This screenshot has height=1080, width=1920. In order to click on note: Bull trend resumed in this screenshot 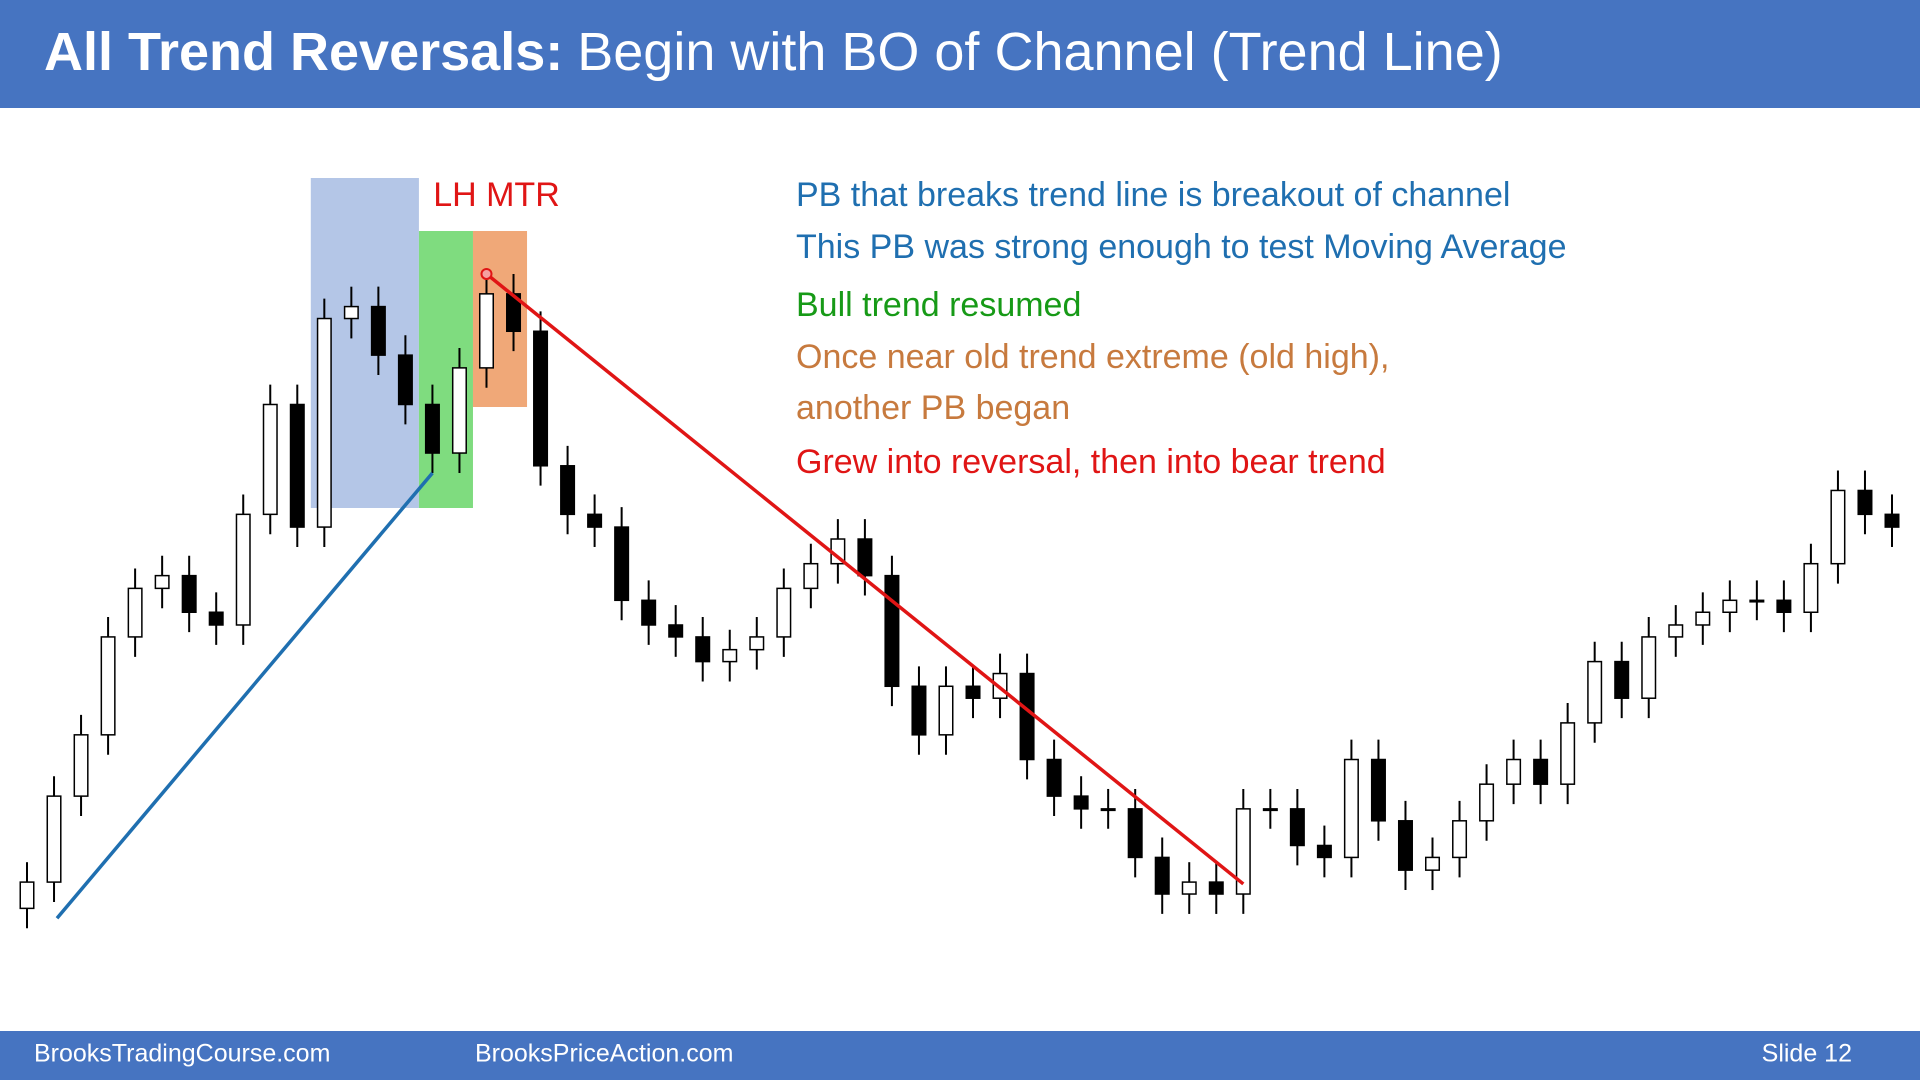, I will do `click(938, 305)`.